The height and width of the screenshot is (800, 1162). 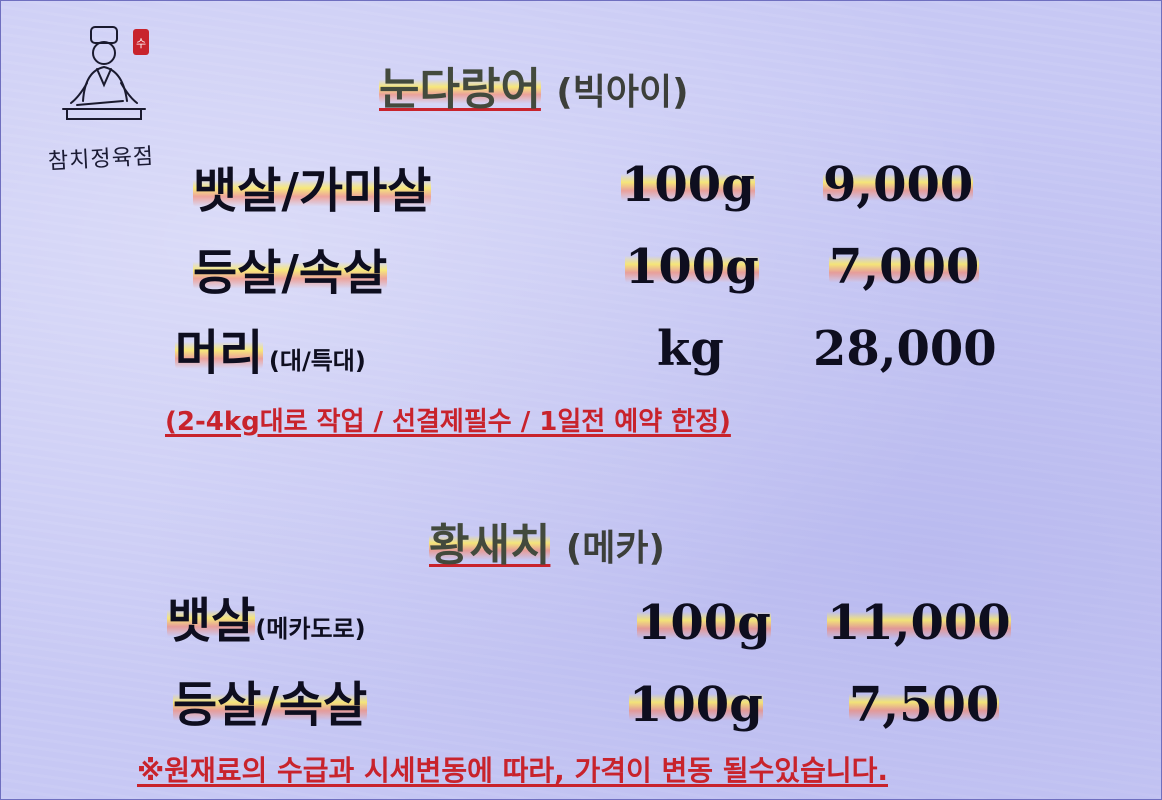 What do you see at coordinates (317, 361) in the screenshot?
I see `item-note: (대/특대)` at bounding box center [317, 361].